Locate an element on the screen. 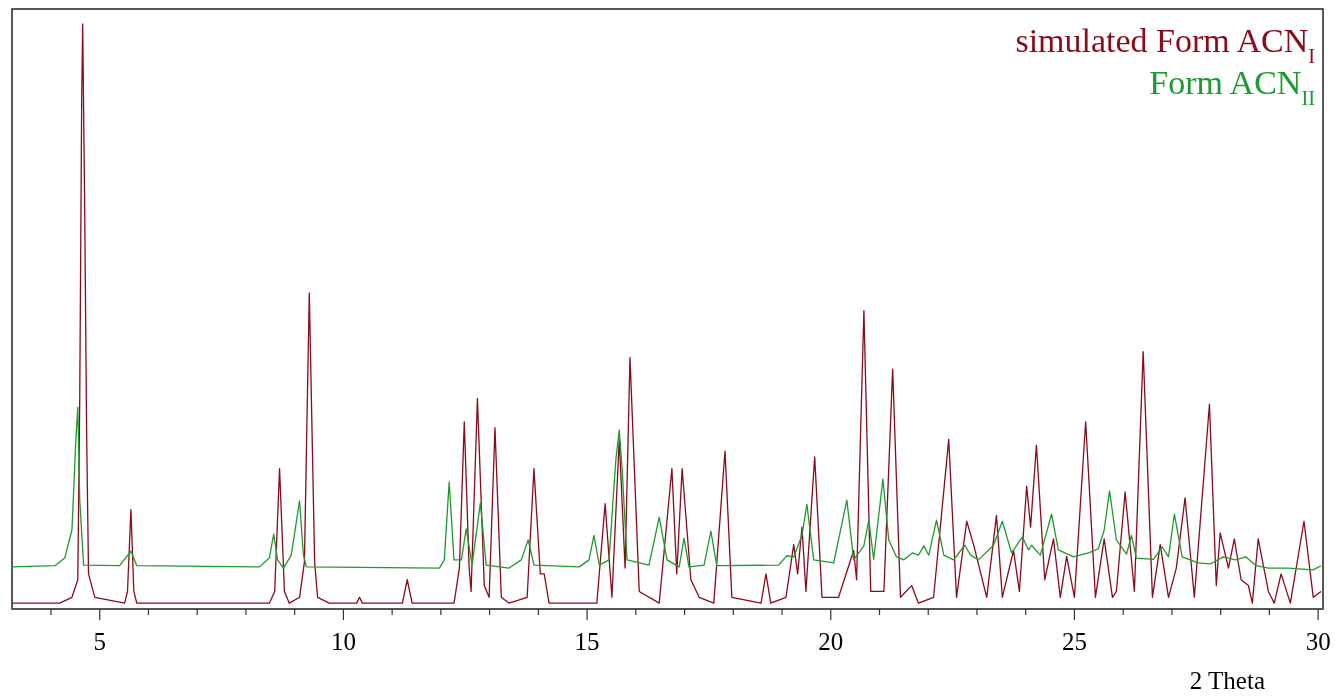  x-tick-label: 25 is located at coordinates (1074, 641).